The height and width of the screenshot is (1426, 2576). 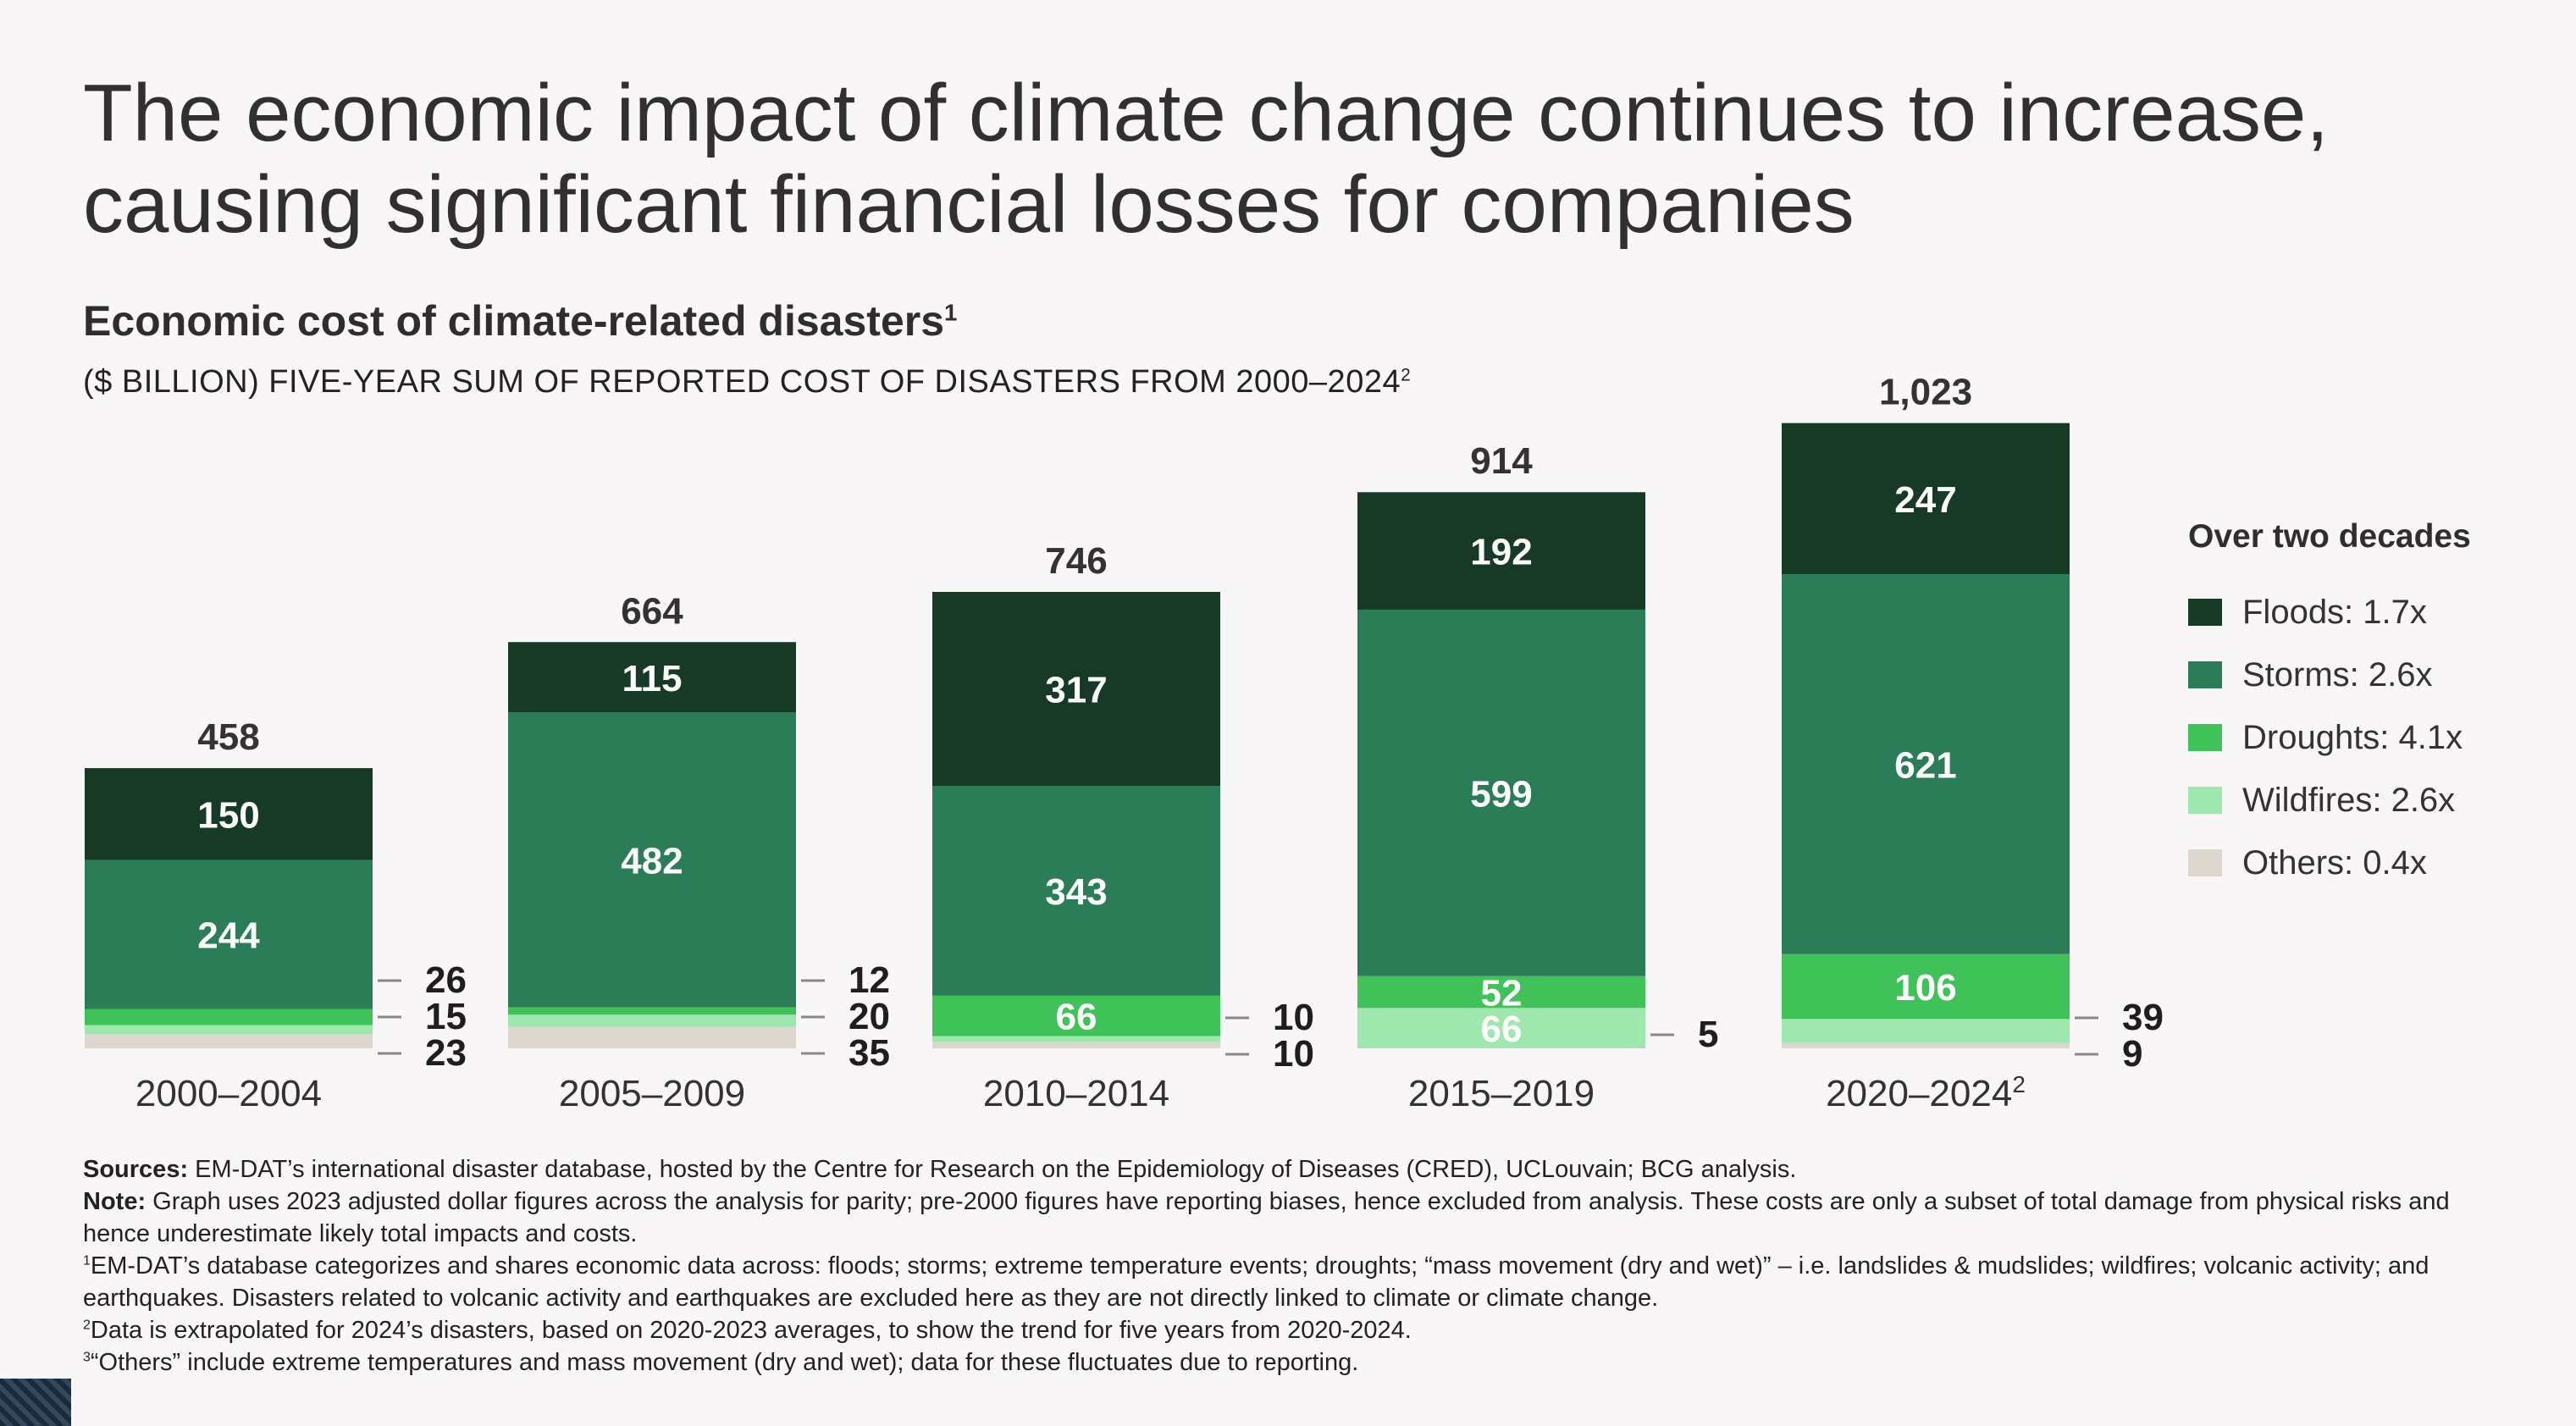 What do you see at coordinates (2334, 863) in the screenshot?
I see `legend-label-others: Others: 0.4x` at bounding box center [2334, 863].